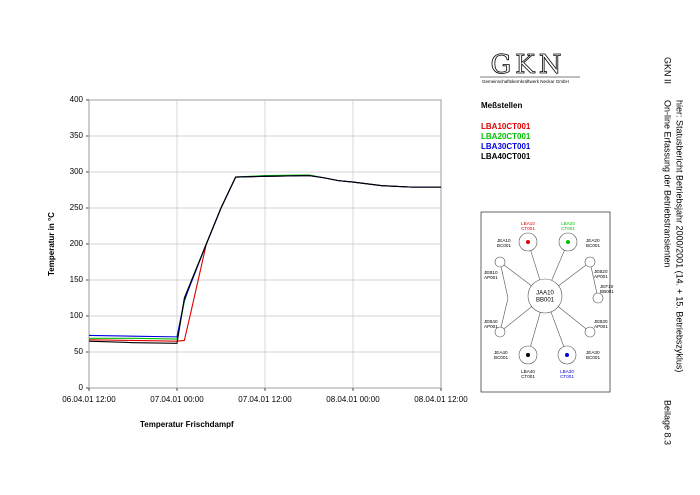 The image size is (700, 495). Describe the element at coordinates (506, 136) in the screenshot. I see `legend-entry: LBA20CT001` at that location.